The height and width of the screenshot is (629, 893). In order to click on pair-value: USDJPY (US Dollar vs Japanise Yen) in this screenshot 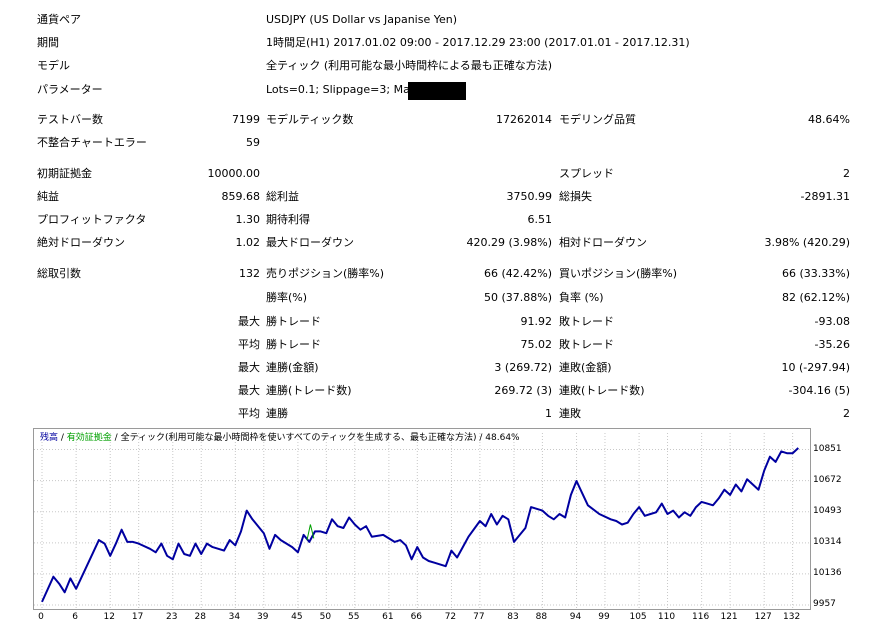, I will do `click(362, 19)`.